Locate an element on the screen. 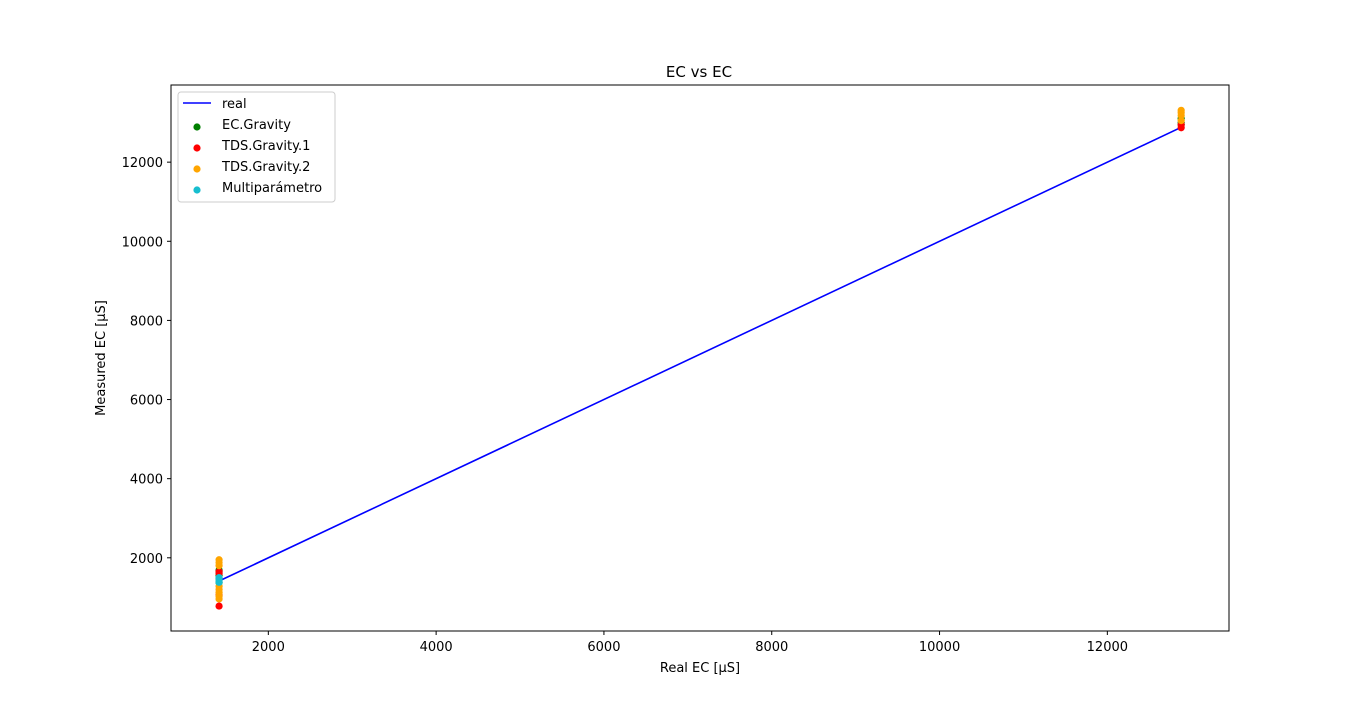 Image resolution: width=1366 pixels, height=708 pixels. legend-label-1: EC.Gravity is located at coordinates (256, 125).